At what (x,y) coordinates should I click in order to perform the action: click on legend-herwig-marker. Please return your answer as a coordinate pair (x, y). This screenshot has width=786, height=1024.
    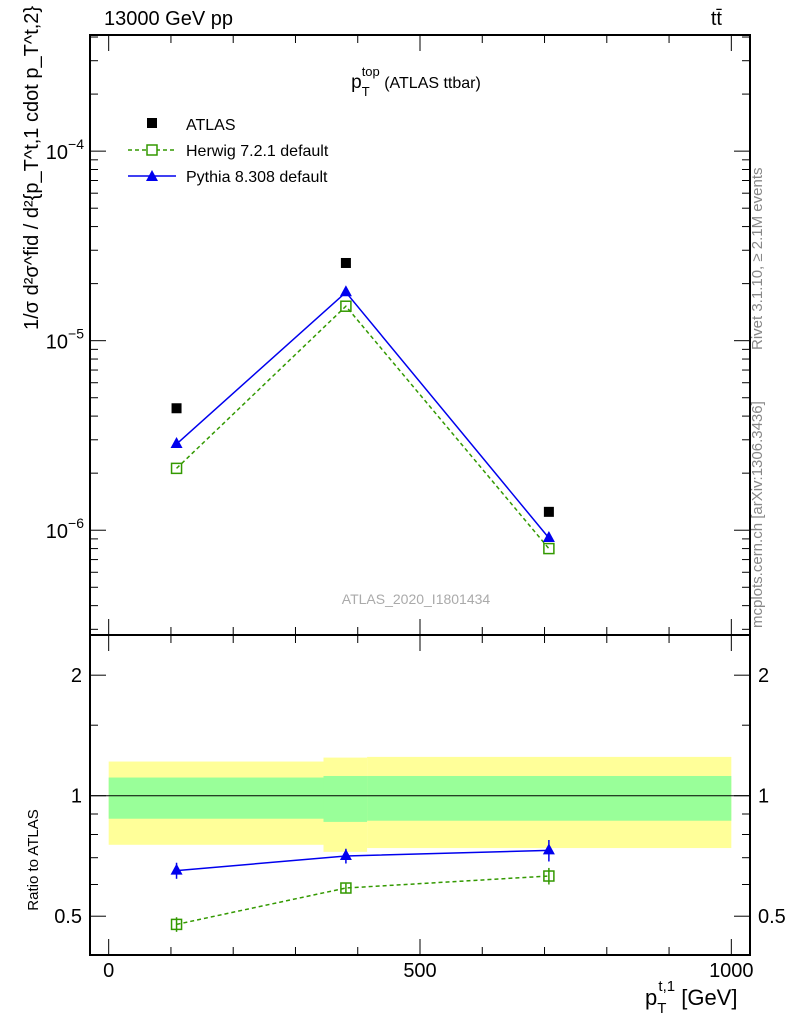
    Looking at the image, I should click on (152, 150).